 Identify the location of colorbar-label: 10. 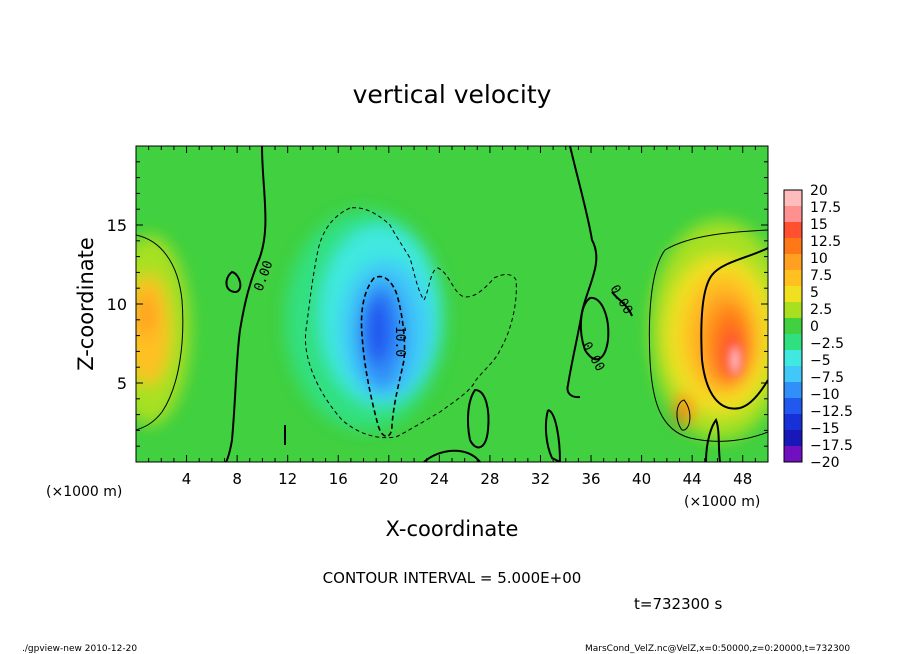
(819, 259).